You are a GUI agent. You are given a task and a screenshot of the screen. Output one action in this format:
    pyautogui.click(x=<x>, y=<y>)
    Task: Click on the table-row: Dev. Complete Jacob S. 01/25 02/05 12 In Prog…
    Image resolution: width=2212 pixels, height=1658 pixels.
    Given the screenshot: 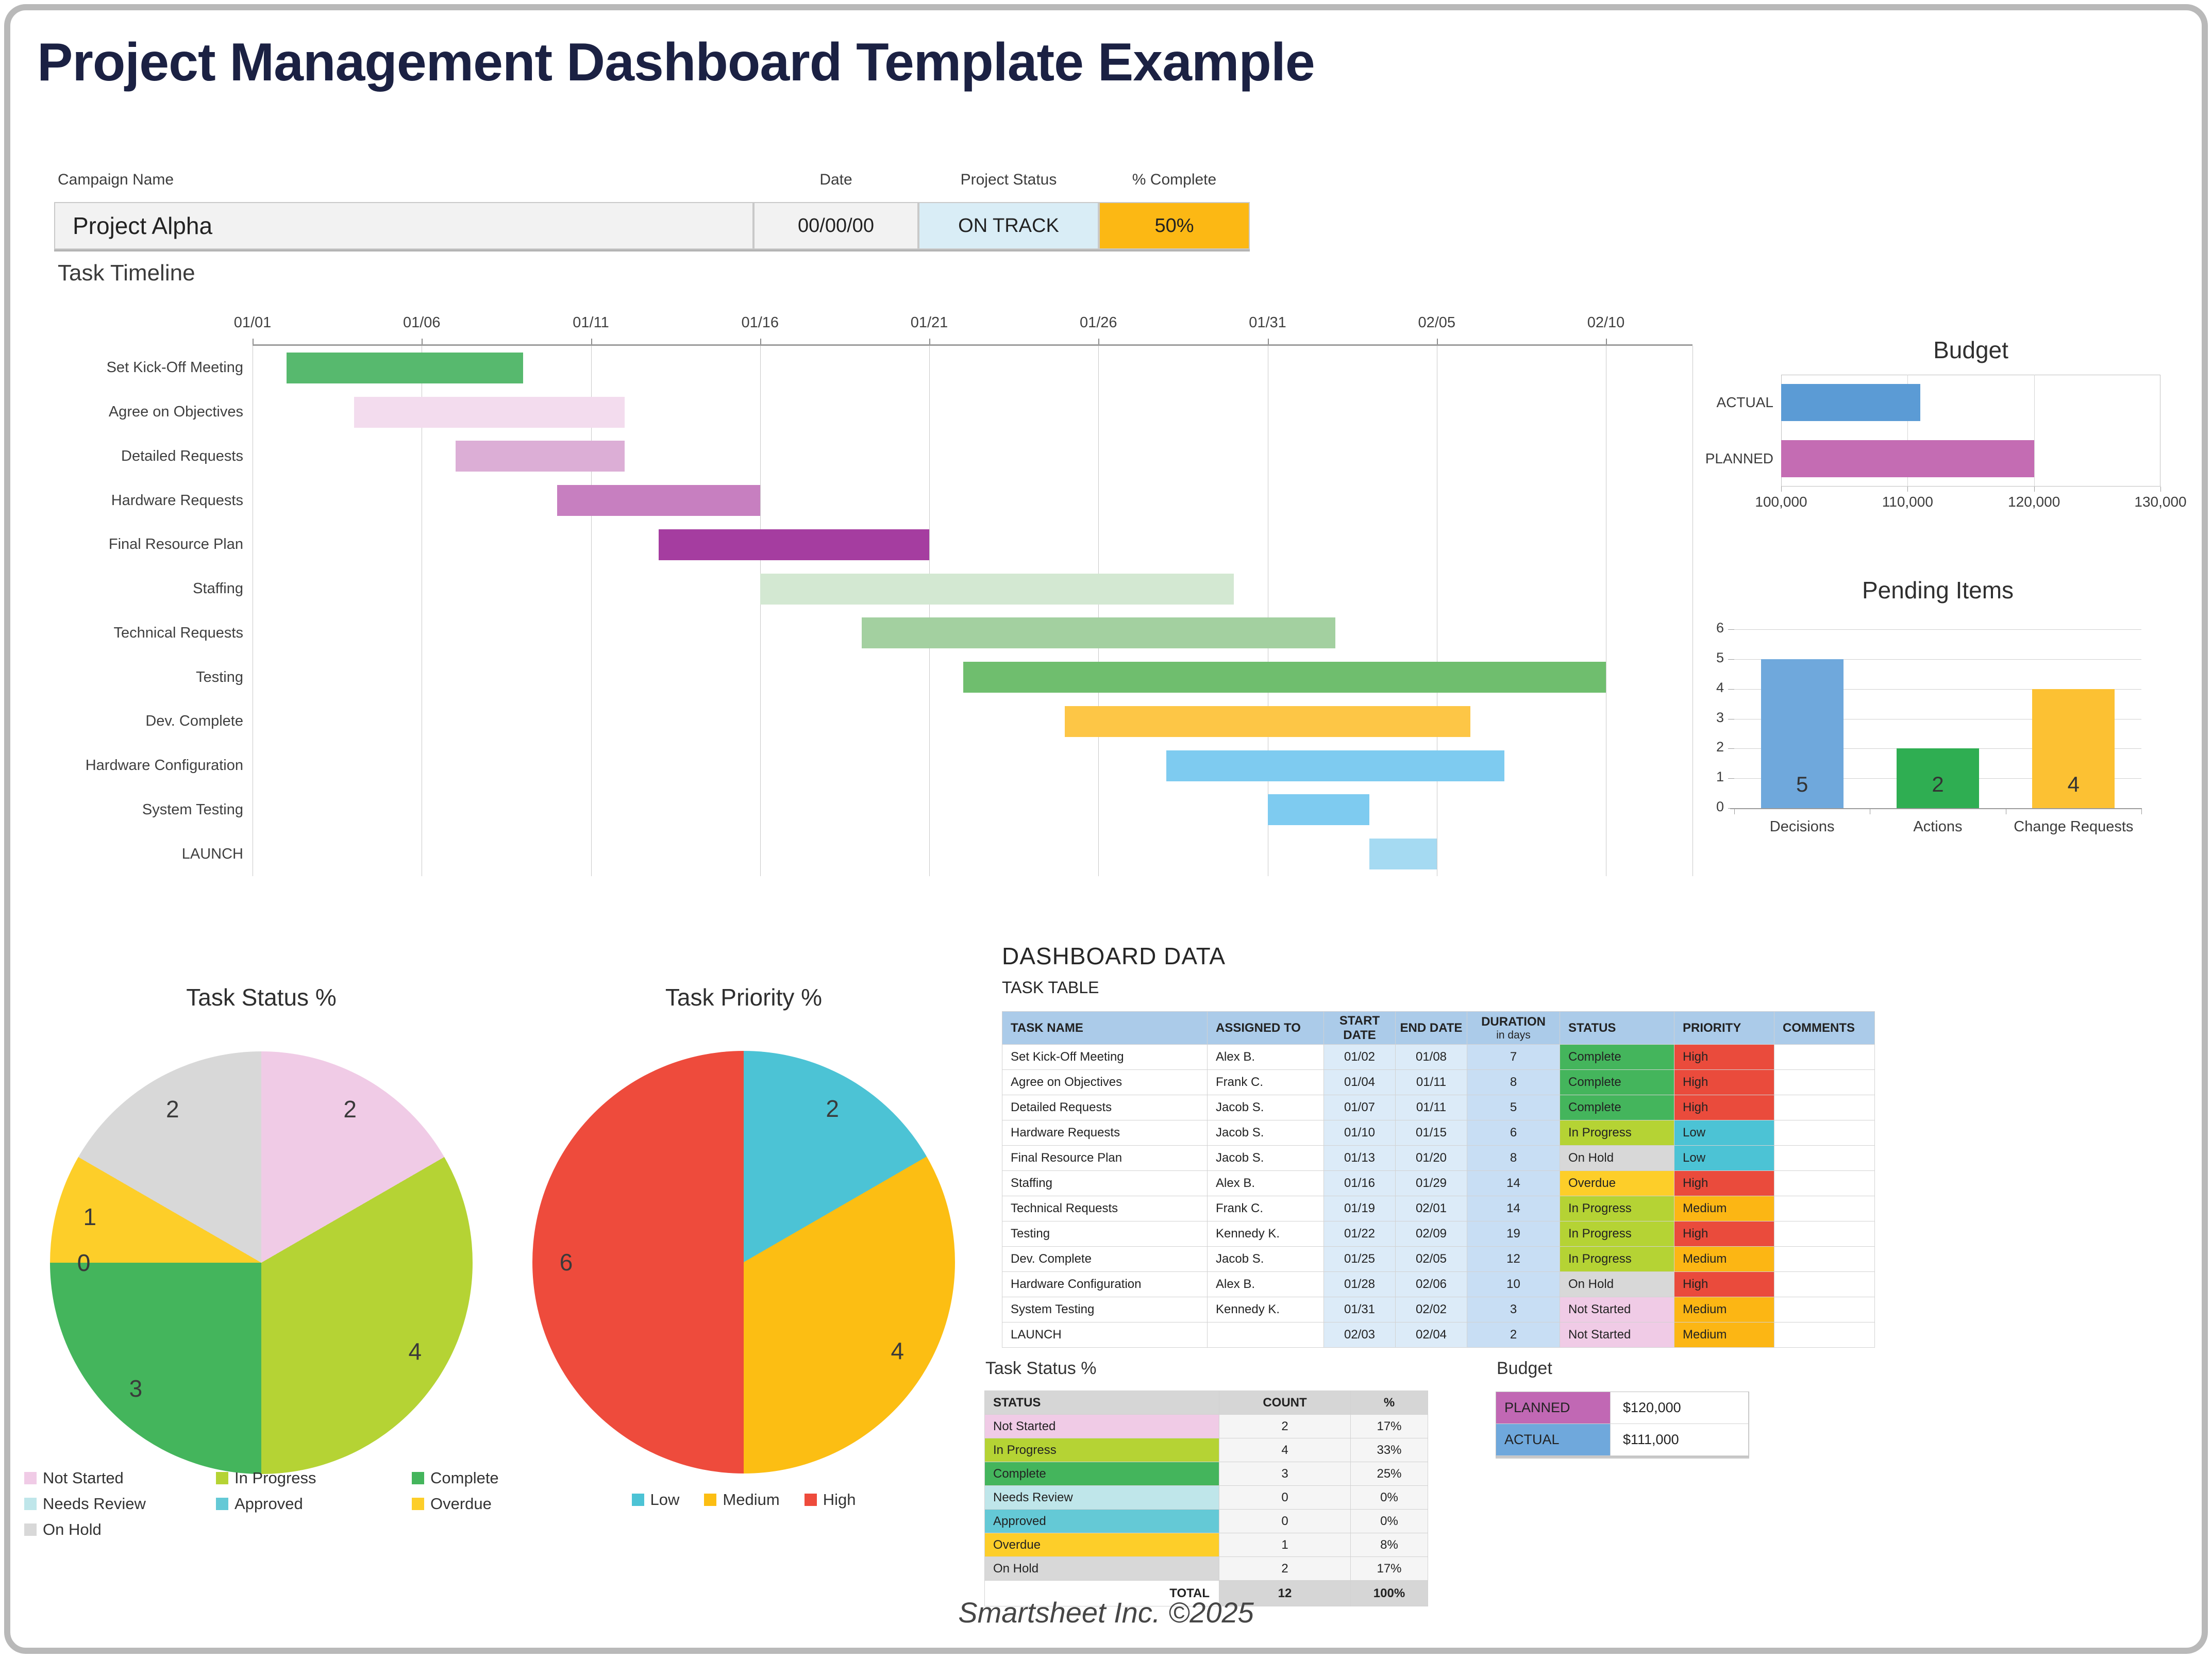 What is the action you would take?
    pyautogui.click(x=1438, y=1259)
    